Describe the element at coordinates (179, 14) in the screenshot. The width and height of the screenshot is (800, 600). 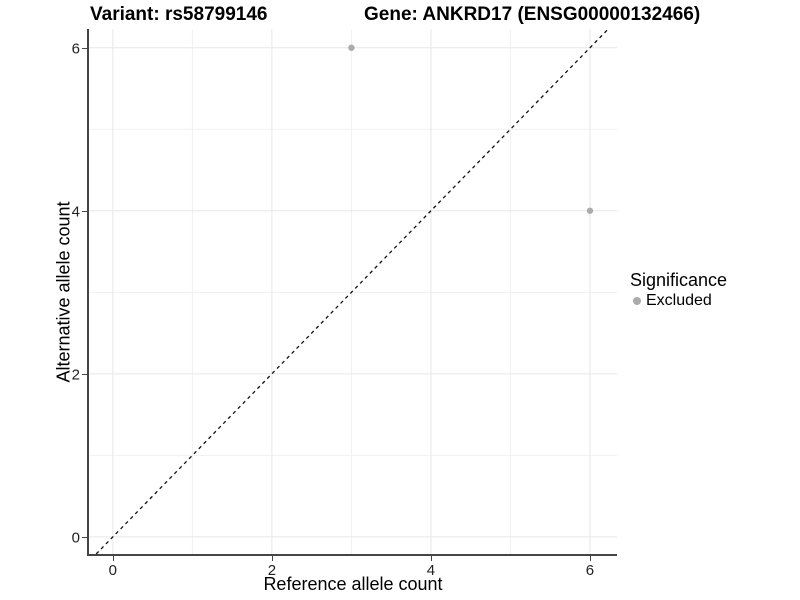
I see `variant-title: Variant: rs58799146` at that location.